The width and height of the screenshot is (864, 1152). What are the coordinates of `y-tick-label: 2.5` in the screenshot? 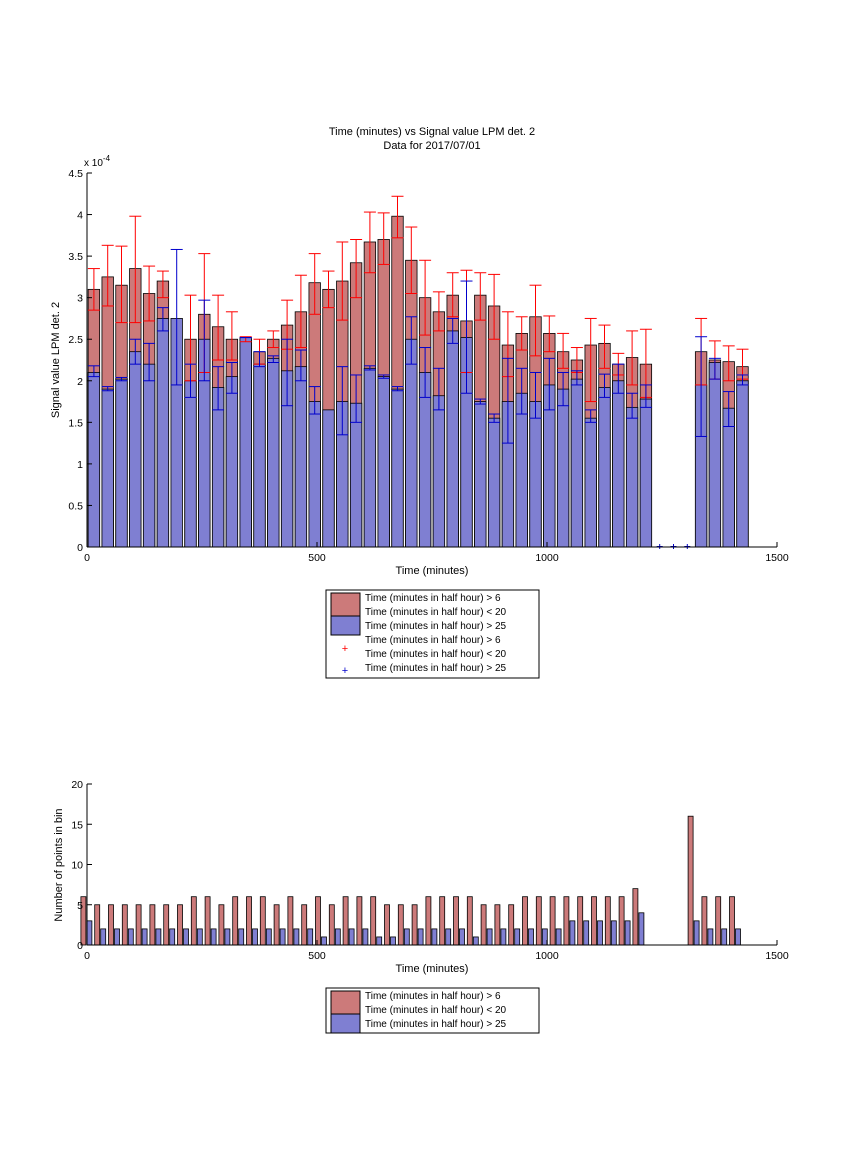 It's located at (75, 340).